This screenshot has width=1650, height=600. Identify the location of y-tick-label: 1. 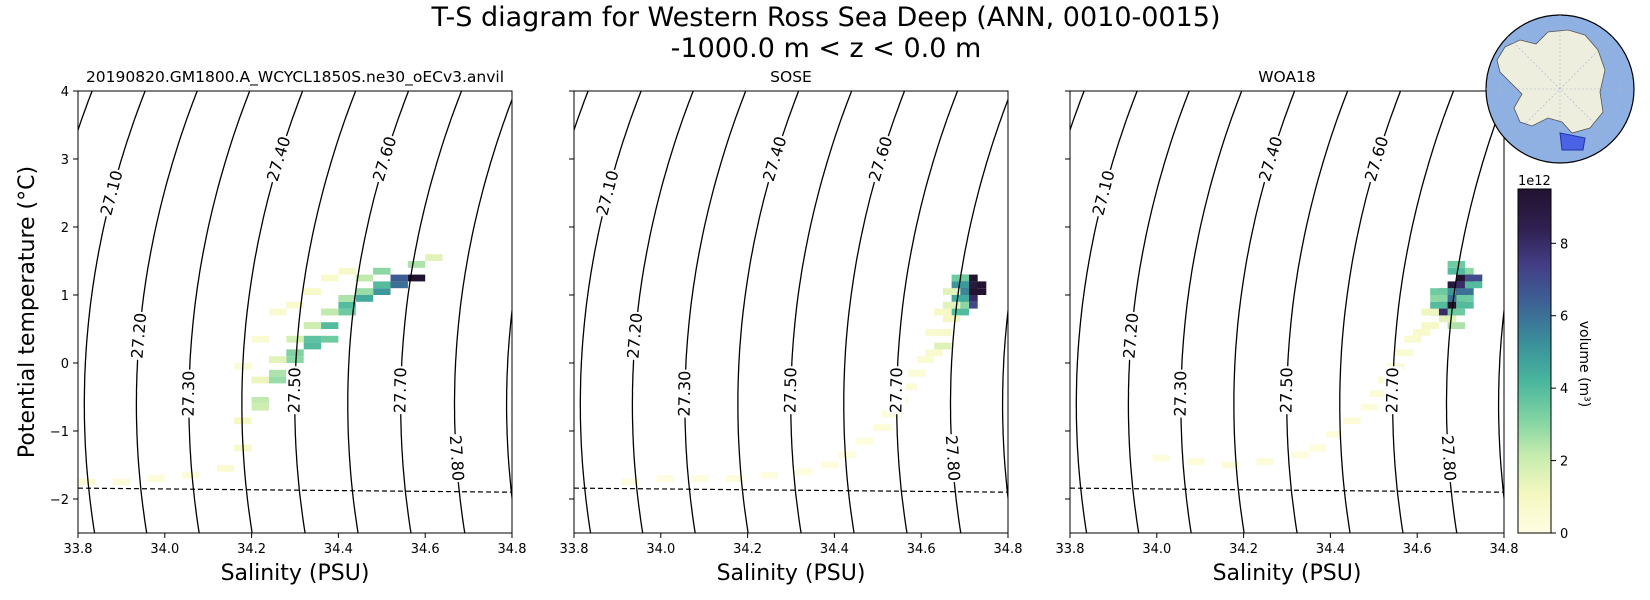
(65, 296).